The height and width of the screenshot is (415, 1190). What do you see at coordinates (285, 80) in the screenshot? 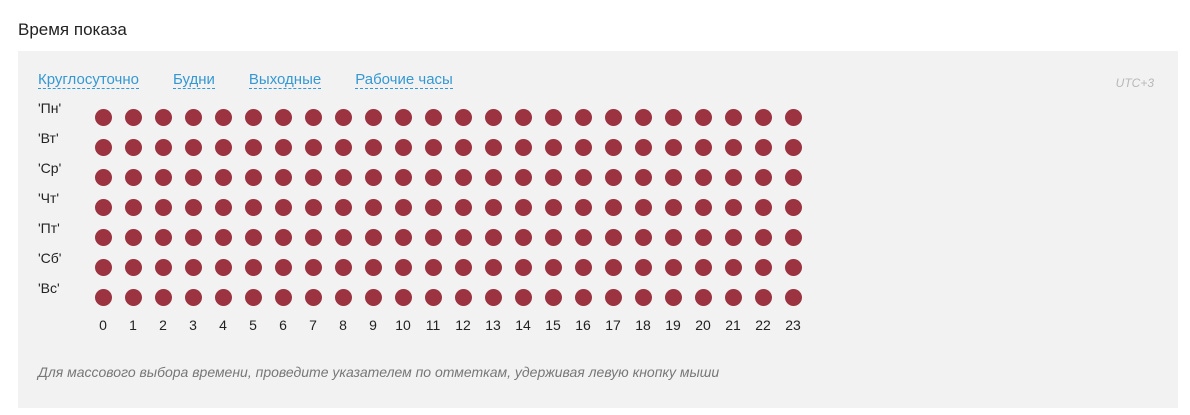
I see `preset-weekend-link: Выходные` at bounding box center [285, 80].